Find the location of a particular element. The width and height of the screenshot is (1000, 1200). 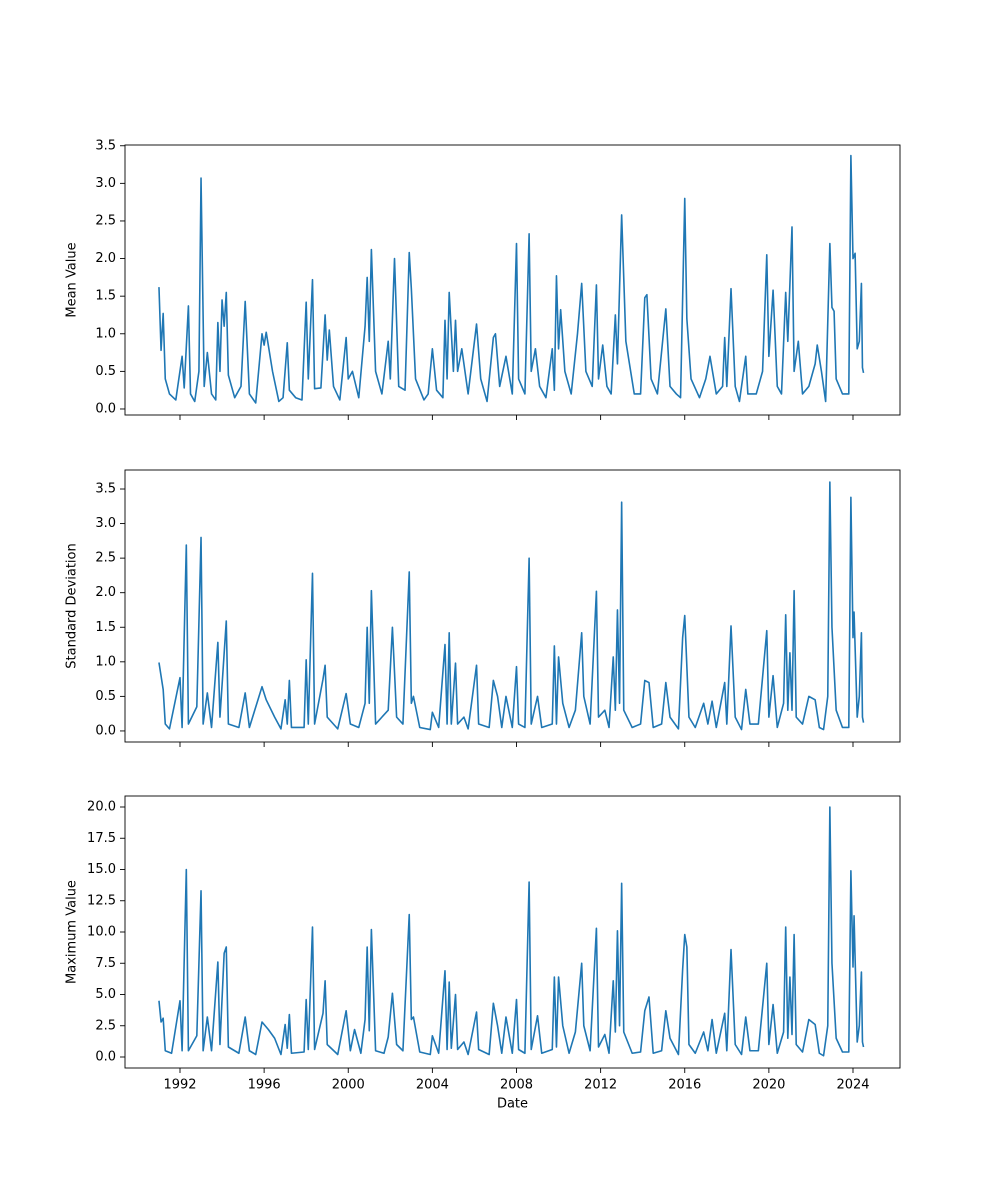

y-tick-label: 5.0 is located at coordinates (105, 994).